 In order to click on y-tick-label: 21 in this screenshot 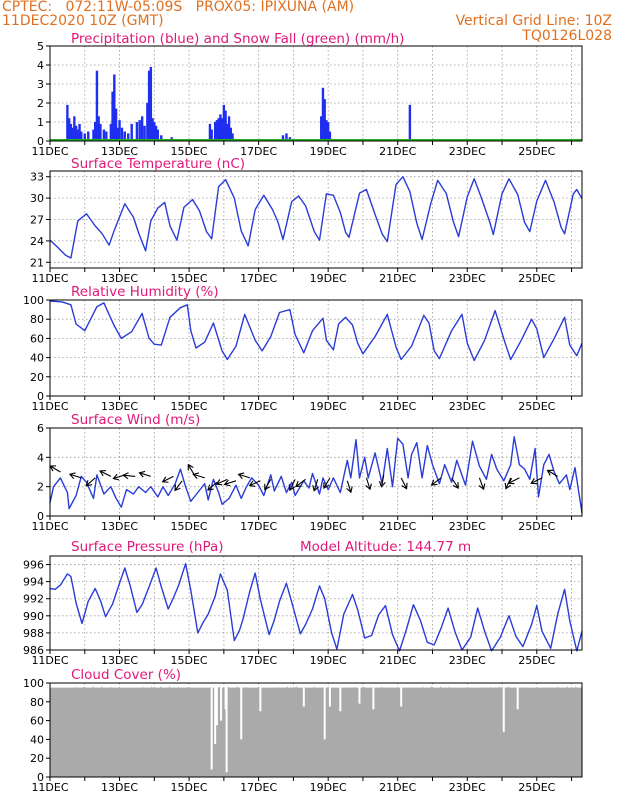, I will do `click(37, 262)`.